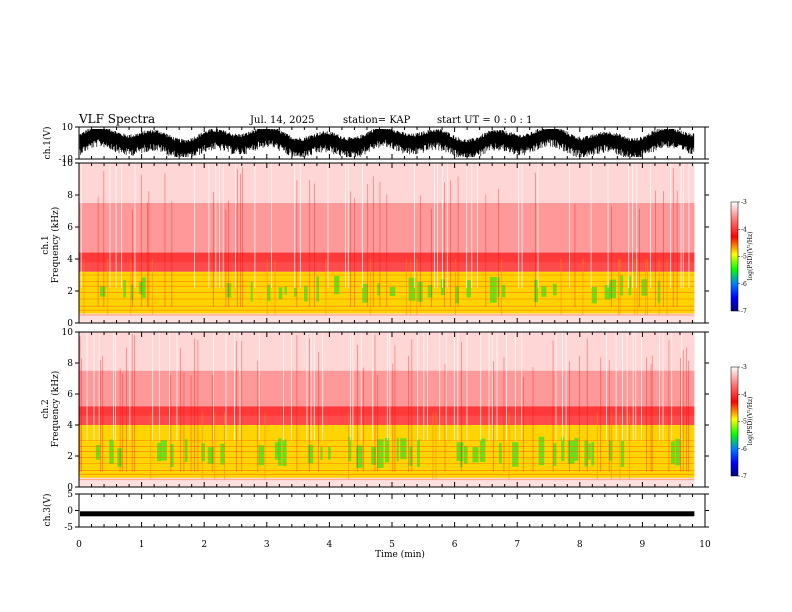  What do you see at coordinates (580, 545) in the screenshot?
I see `x-tick-label: 8` at bounding box center [580, 545].